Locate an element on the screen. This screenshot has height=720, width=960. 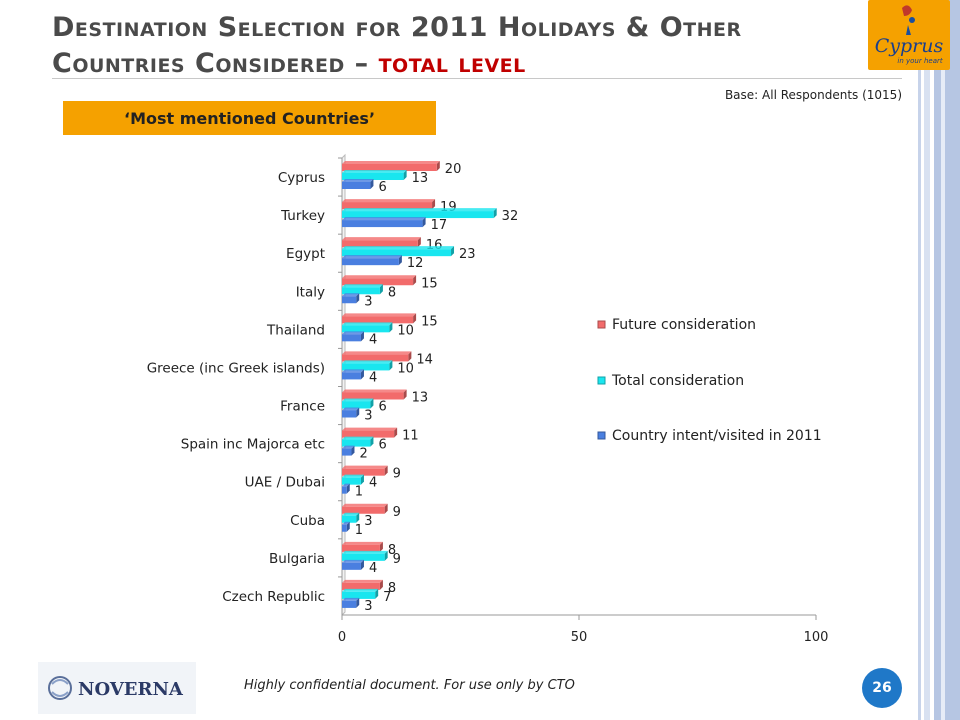
category-label: Bulgaria is located at coordinates (297, 559).